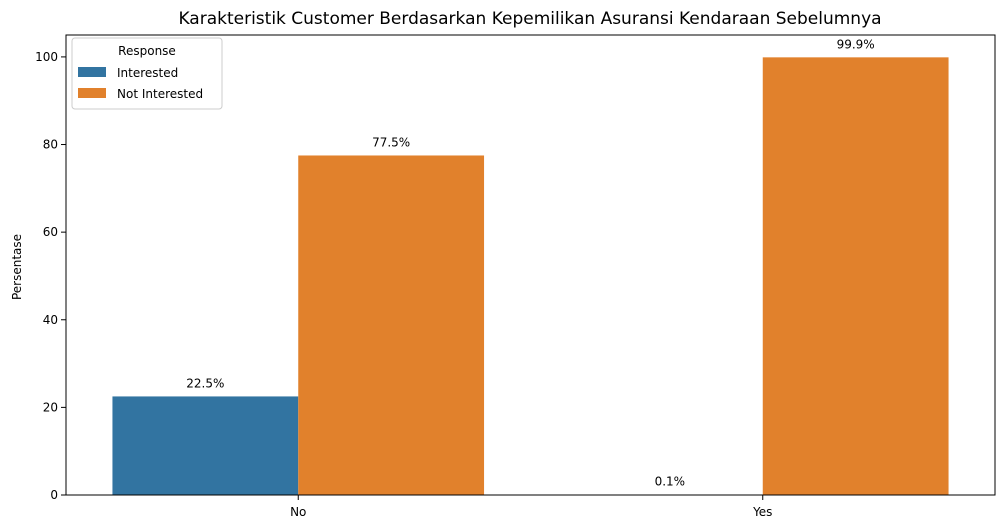 The height and width of the screenshot is (529, 1005). I want to click on bar-interested-no, so click(205, 445).